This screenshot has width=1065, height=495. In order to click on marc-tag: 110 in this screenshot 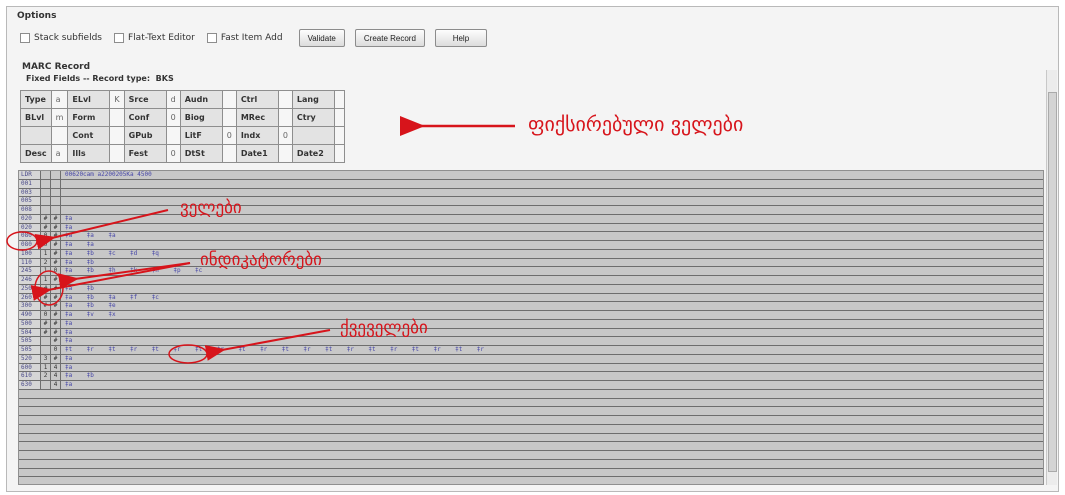, I will do `click(30, 262)`.